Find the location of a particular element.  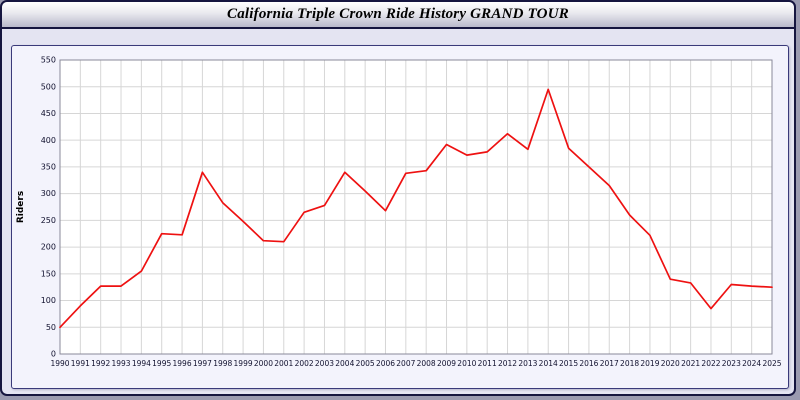

x-tick-label: 2025 is located at coordinates (771, 363).